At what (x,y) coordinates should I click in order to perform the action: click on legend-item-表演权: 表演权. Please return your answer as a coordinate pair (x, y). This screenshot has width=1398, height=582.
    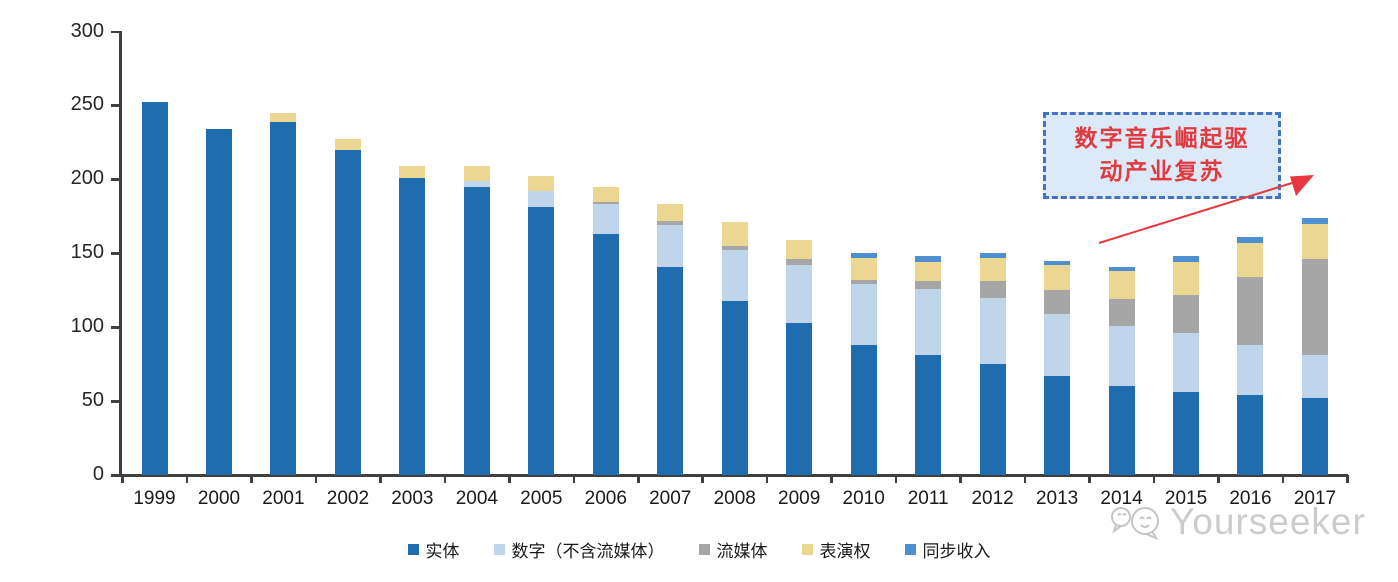
    Looking at the image, I should click on (836, 549).